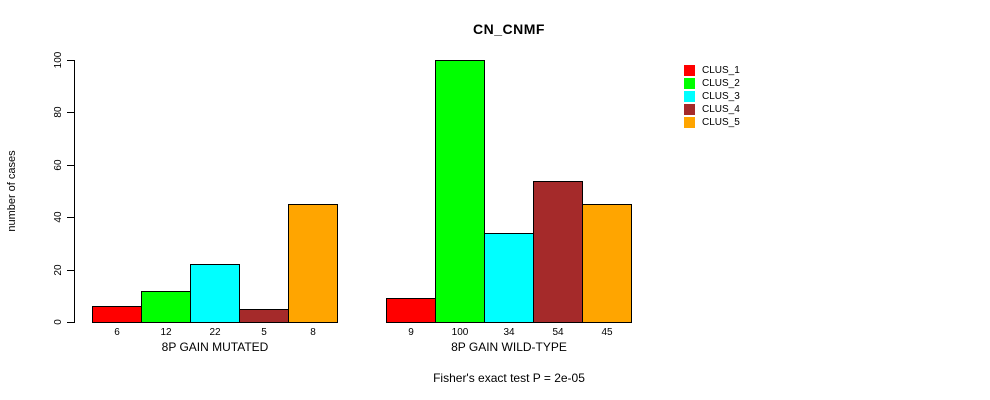 The height and width of the screenshot is (400, 990). I want to click on legend-item: CLUS_5, so click(712, 122).